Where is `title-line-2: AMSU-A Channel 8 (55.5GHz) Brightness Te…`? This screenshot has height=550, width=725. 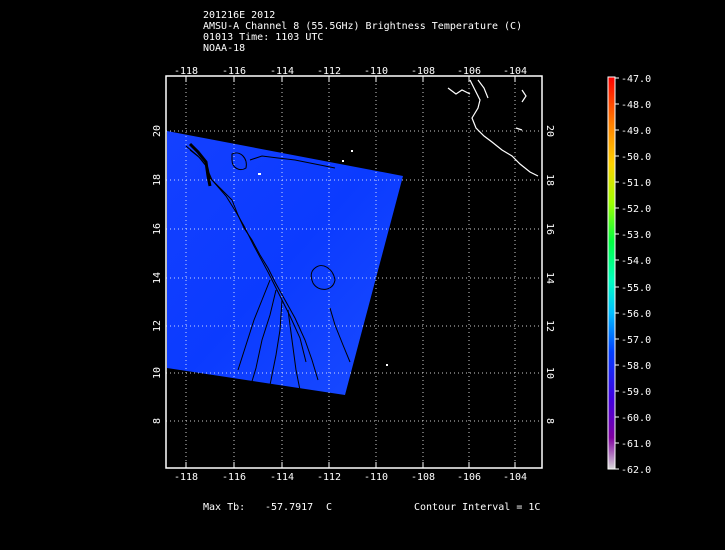 title-line-2: AMSU-A Channel 8 (55.5GHz) Brightness Te… is located at coordinates (363, 26).